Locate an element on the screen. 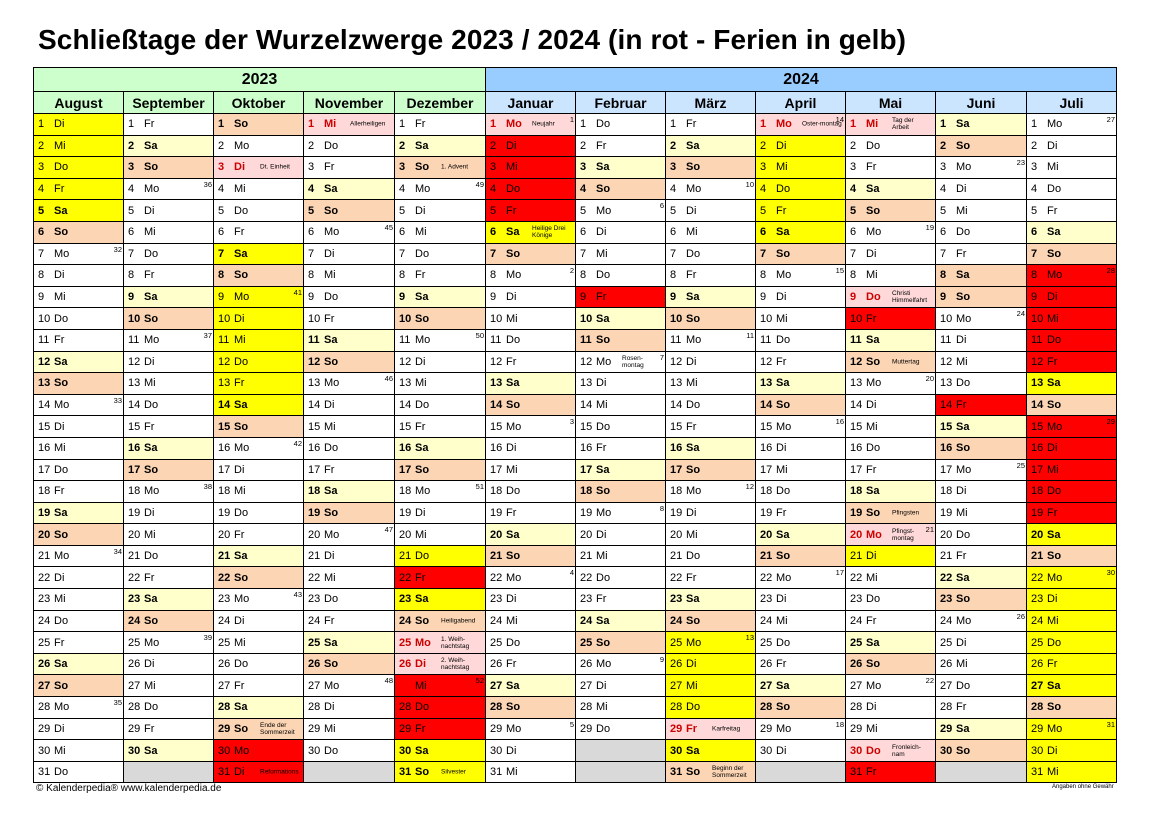 The image size is (1165, 820). day-cell: 9 Fr is located at coordinates (620, 297).